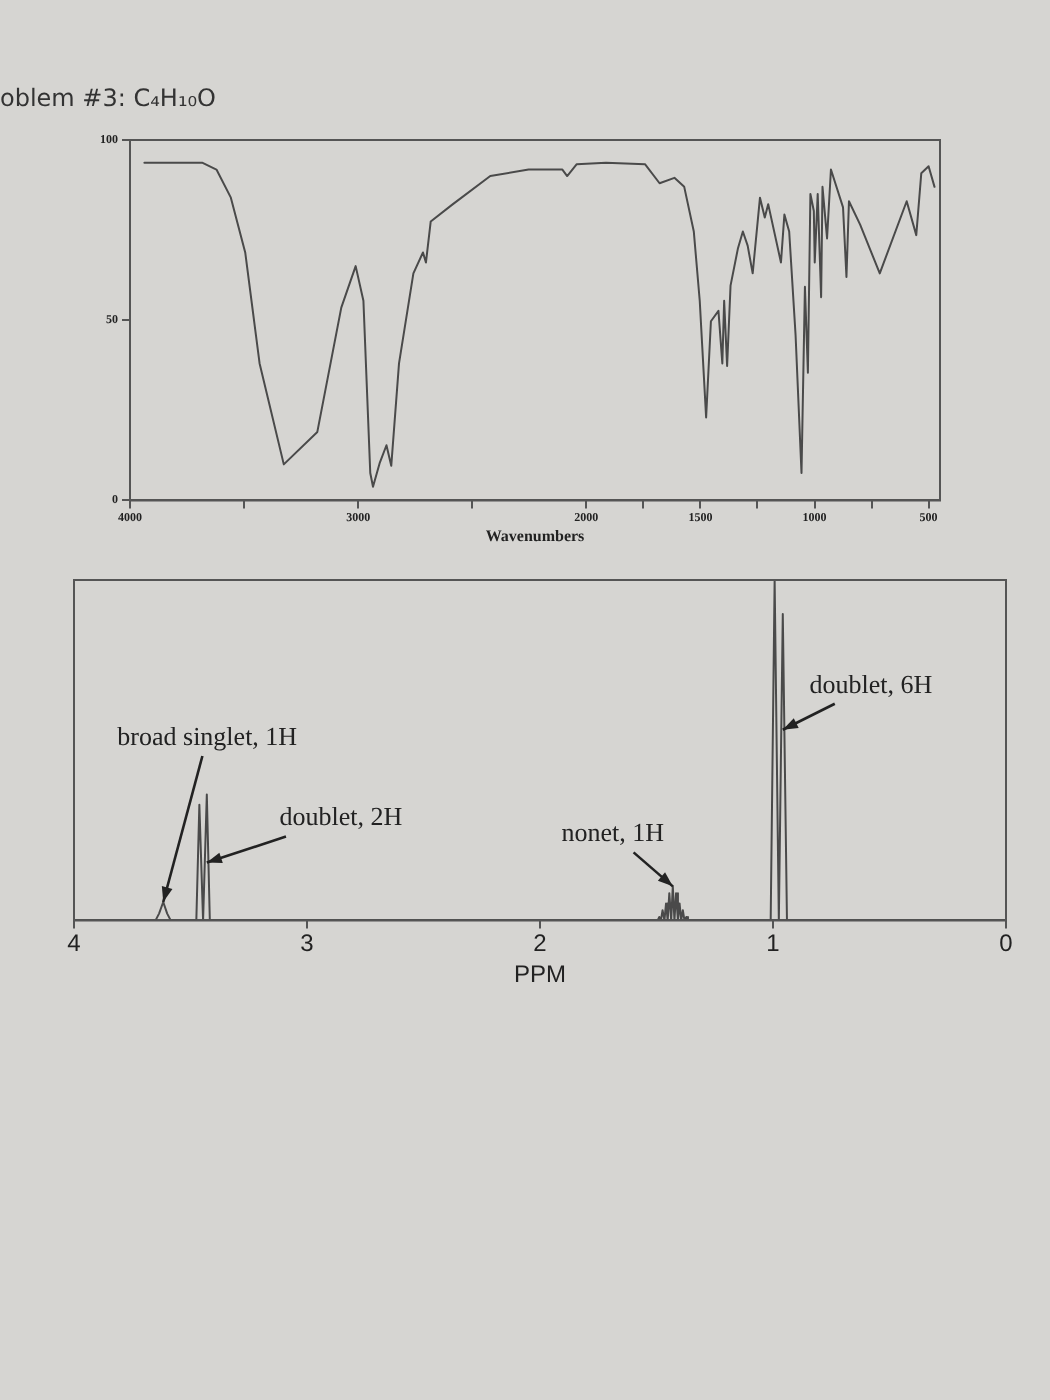  What do you see at coordinates (540, 974) in the screenshot?
I see `x-axis-title: PPM` at bounding box center [540, 974].